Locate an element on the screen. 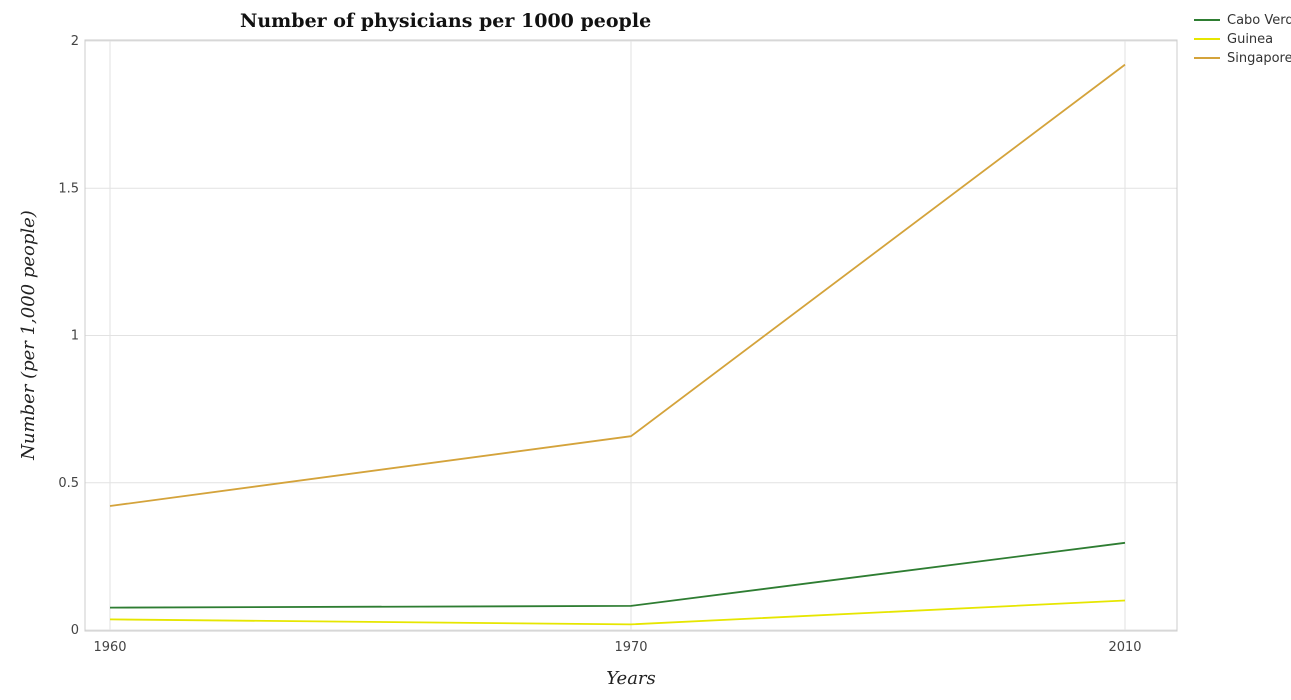  legend-label-cabo-verde: Cabo Verde is located at coordinates (1259, 20).